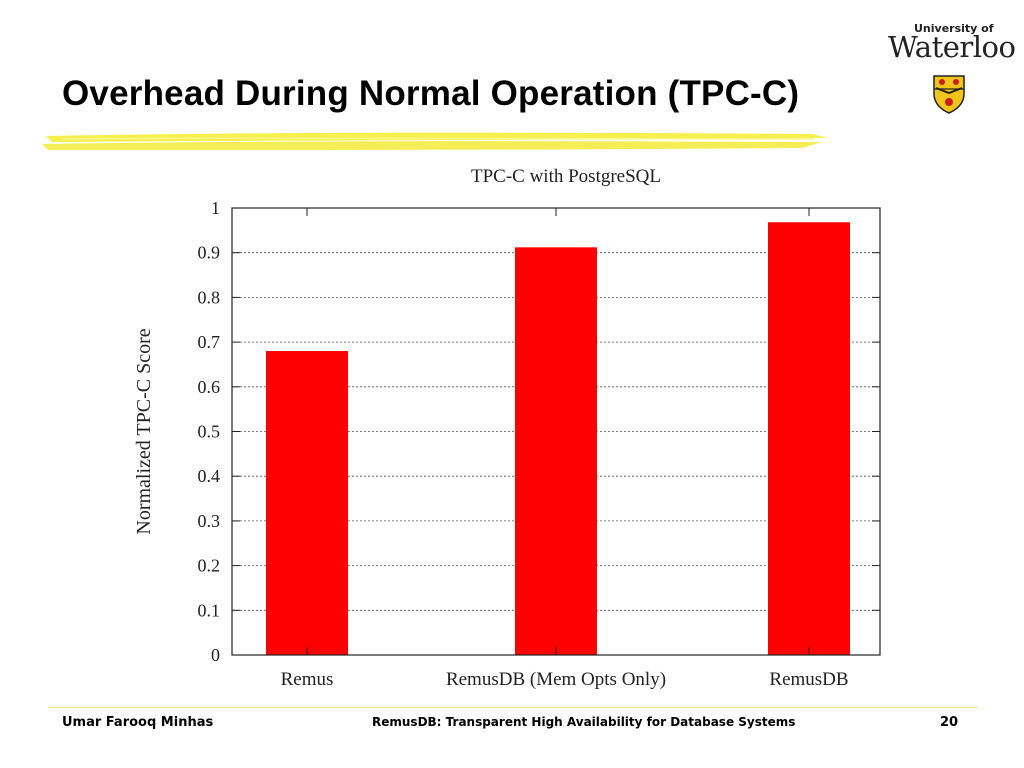  I want to click on shield-icon, so click(949, 94).